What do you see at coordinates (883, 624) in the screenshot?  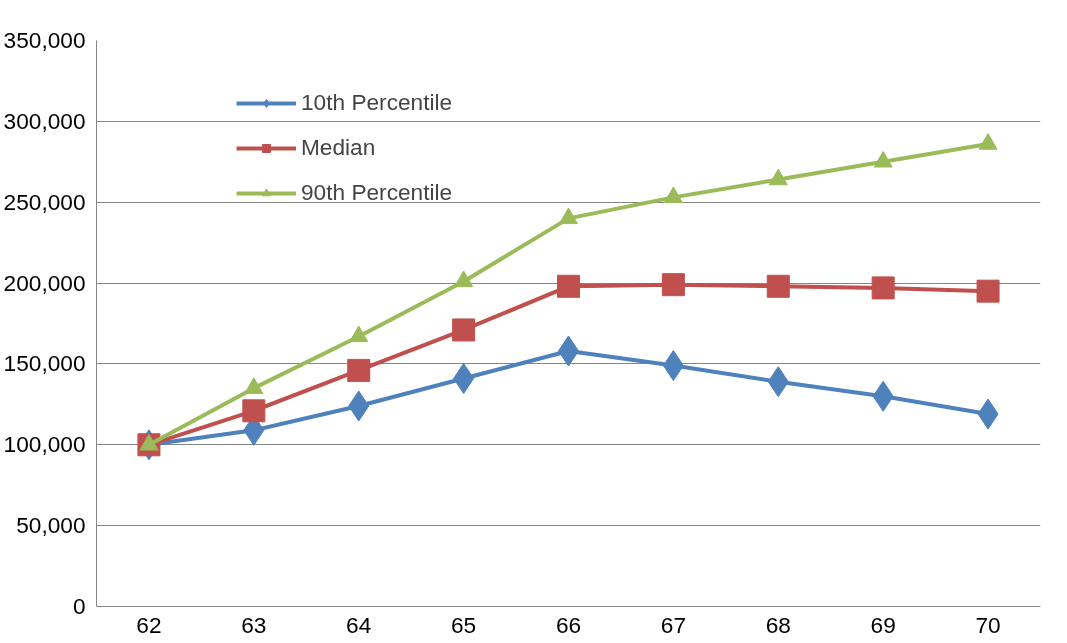 I see `x-tick-label: 69` at bounding box center [883, 624].